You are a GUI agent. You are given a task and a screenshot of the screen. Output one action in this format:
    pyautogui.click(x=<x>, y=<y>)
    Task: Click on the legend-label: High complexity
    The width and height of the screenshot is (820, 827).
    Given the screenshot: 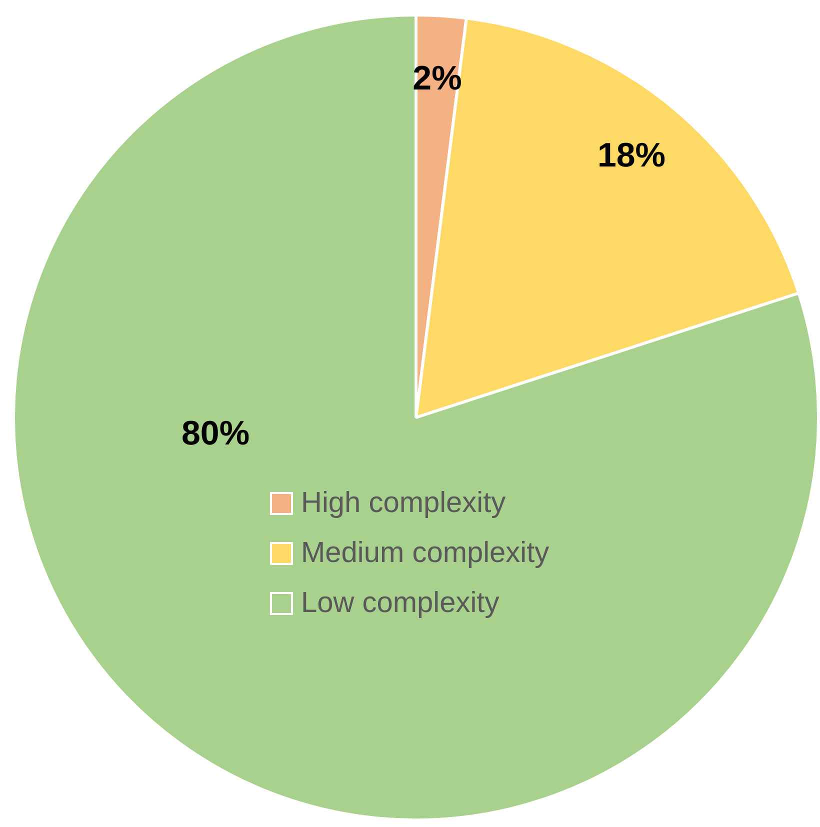 What is the action you would take?
    pyautogui.click(x=403, y=503)
    